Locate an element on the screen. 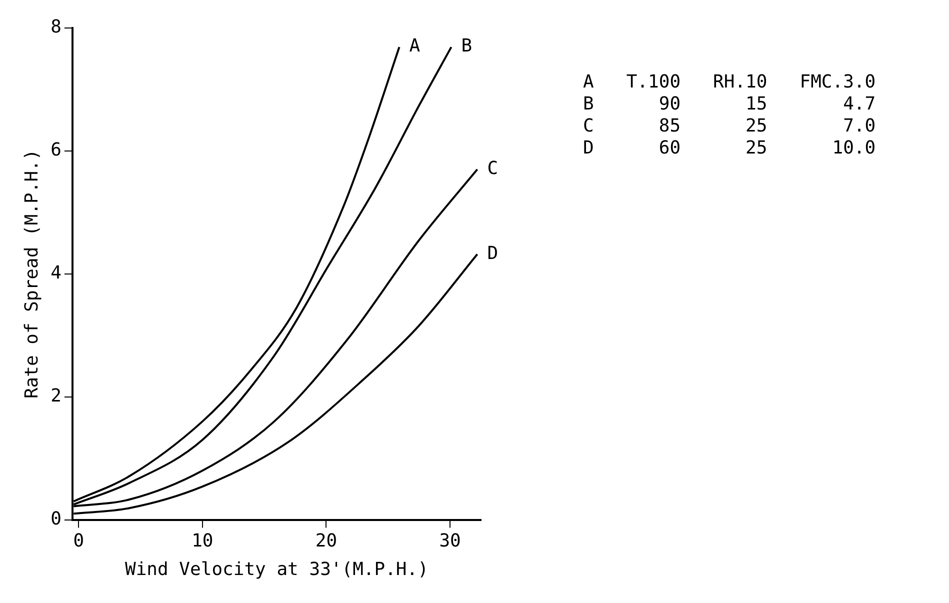 The height and width of the screenshot is (603, 949). x-tick-label: 10 is located at coordinates (203, 541).